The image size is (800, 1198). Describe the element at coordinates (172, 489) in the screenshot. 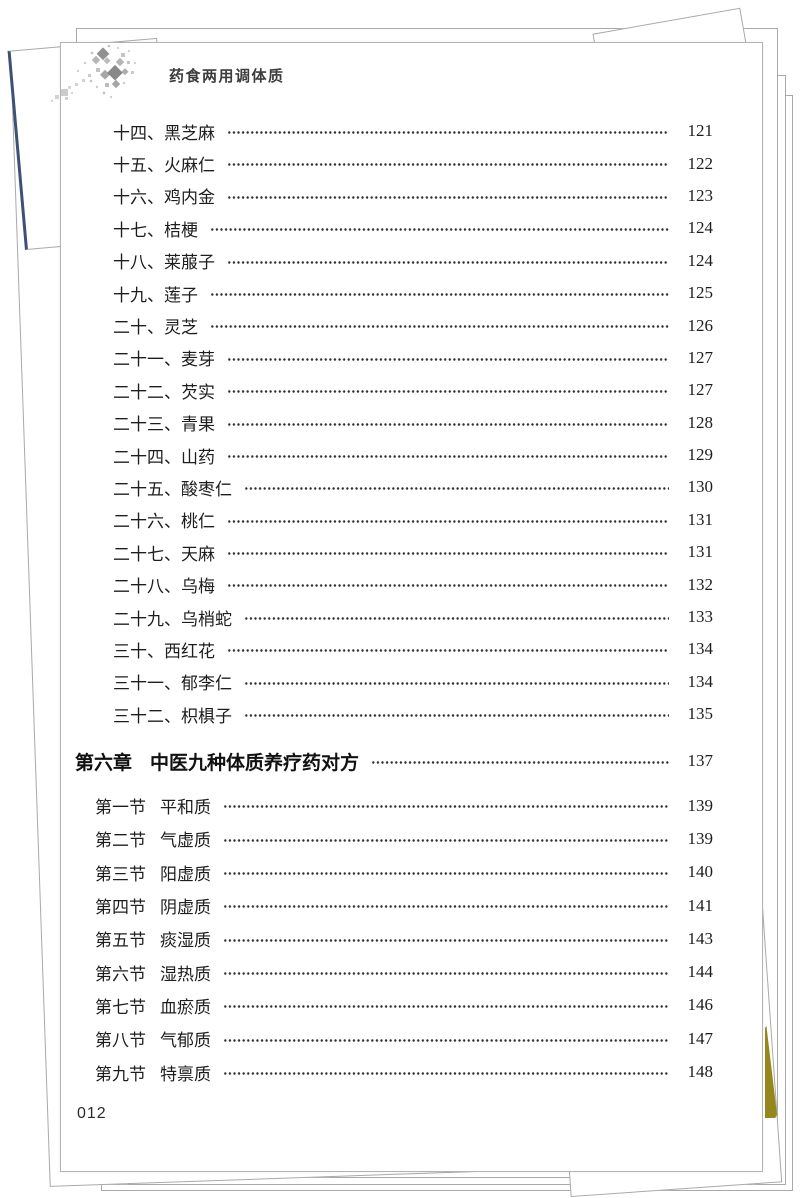

I see `toc-item-label: 二十五、酸枣仁` at that location.